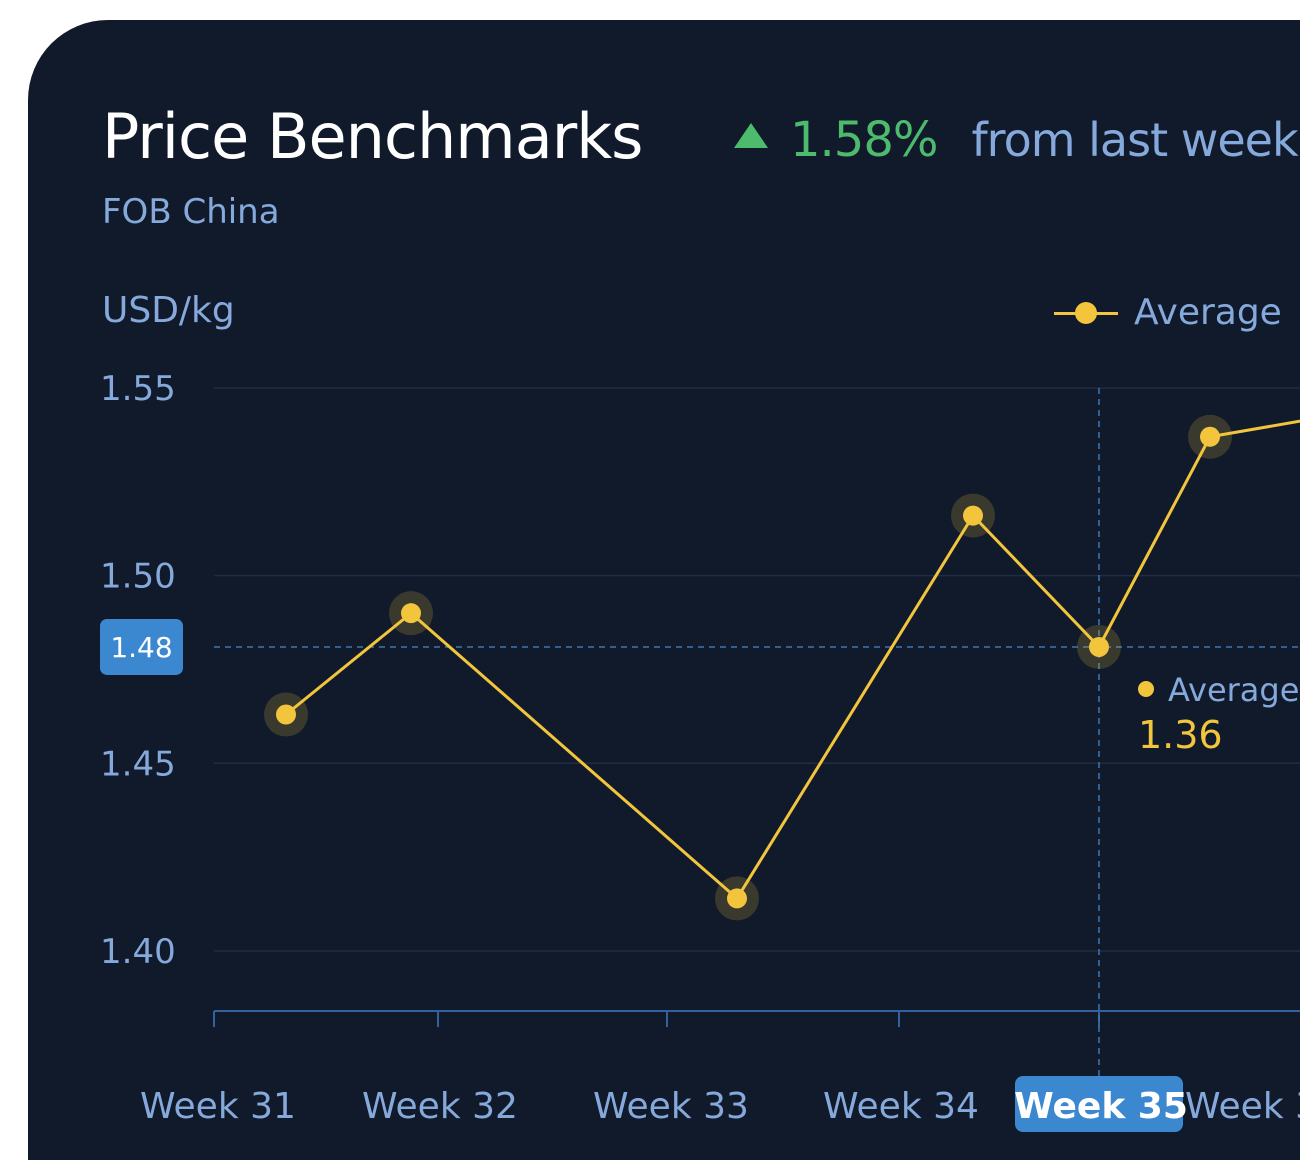 The image size is (1300, 1160). Describe the element at coordinates (901, 1106) in the screenshot. I see `x-tick-label: Week 34` at that location.